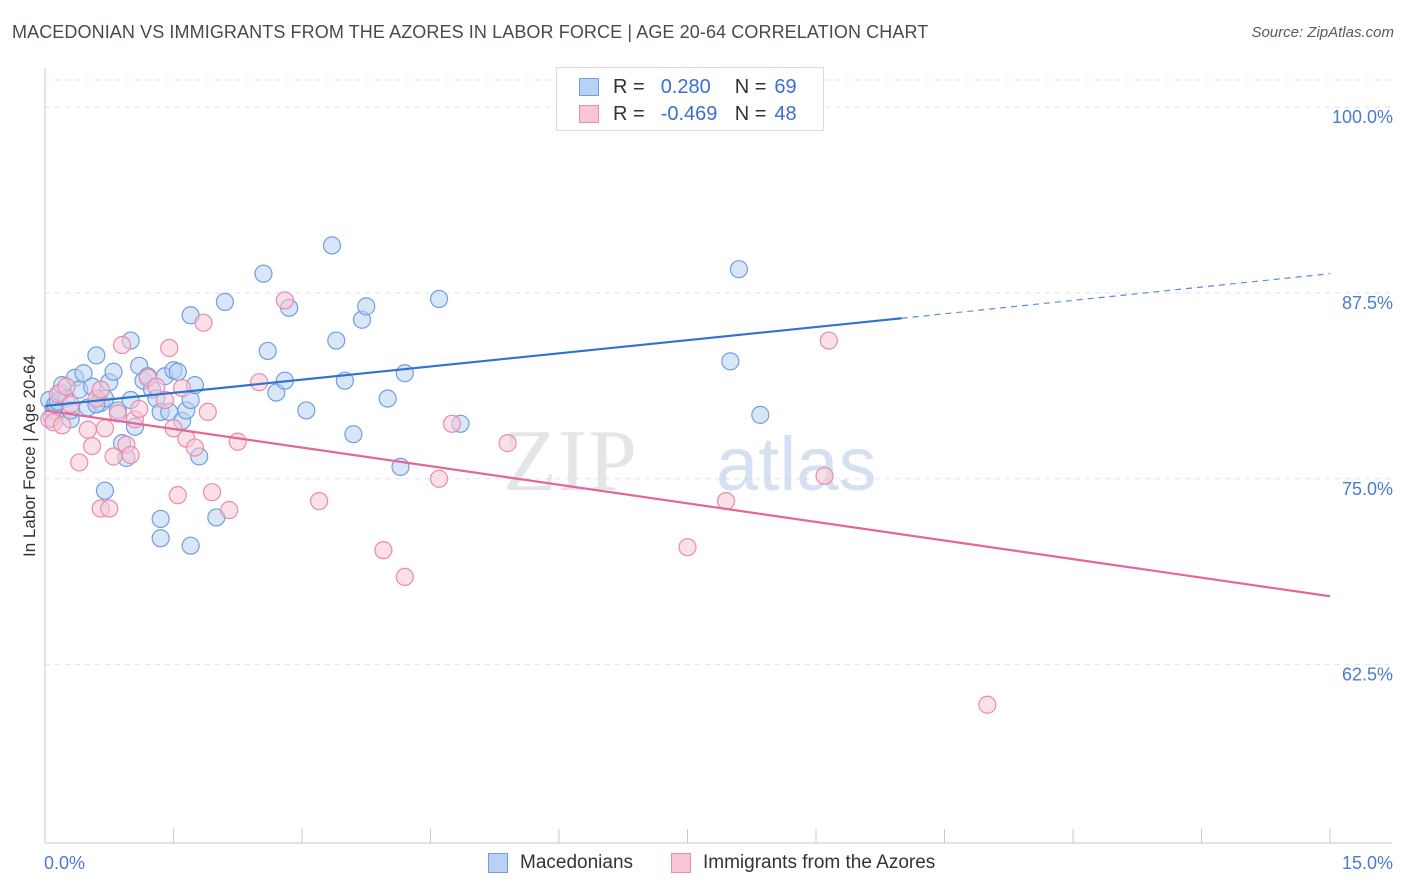 This screenshot has width=1406, height=892. Describe the element at coordinates (570, 461) in the screenshot. I see `watermark-zip: ZIP` at that location.